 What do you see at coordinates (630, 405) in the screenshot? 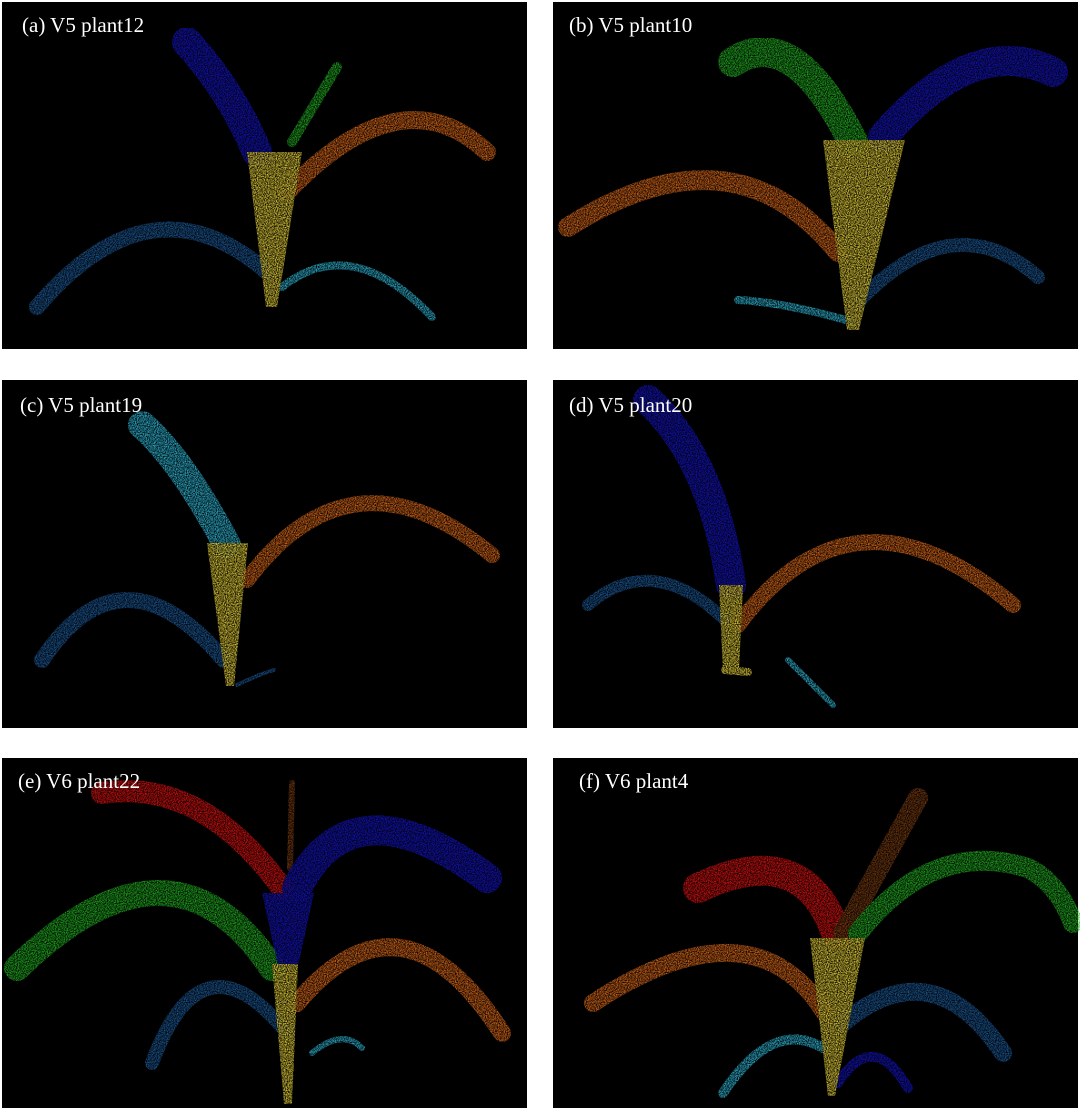
I see `panel-label: (d) V5 plant20` at bounding box center [630, 405].